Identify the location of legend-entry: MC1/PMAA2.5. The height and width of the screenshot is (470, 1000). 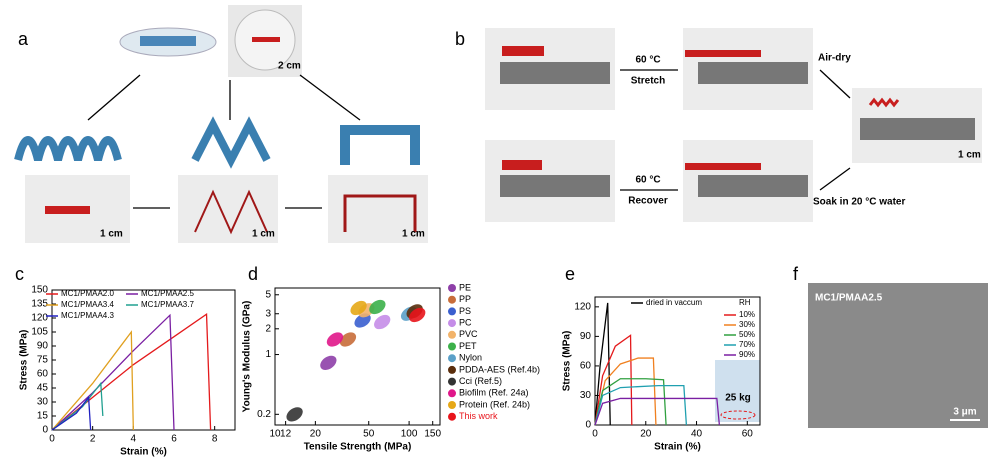
(167, 293).